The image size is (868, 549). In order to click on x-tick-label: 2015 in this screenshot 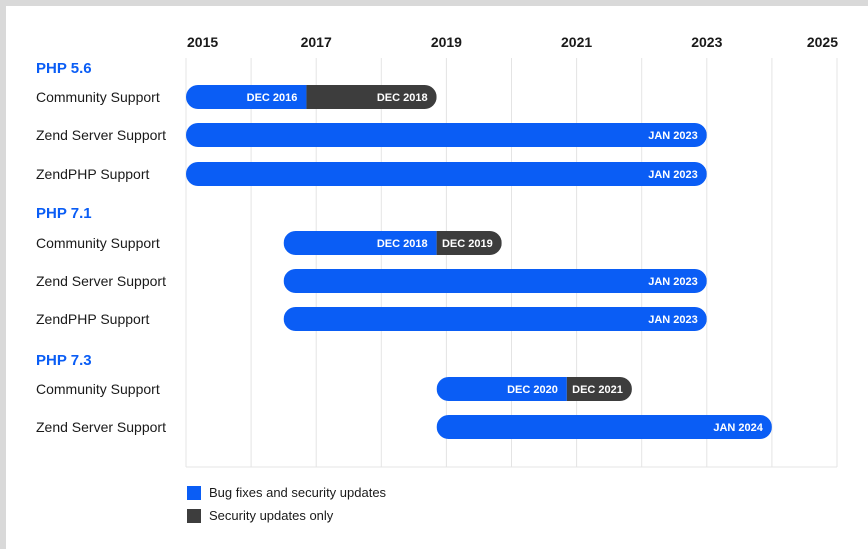, I will do `click(202, 42)`.